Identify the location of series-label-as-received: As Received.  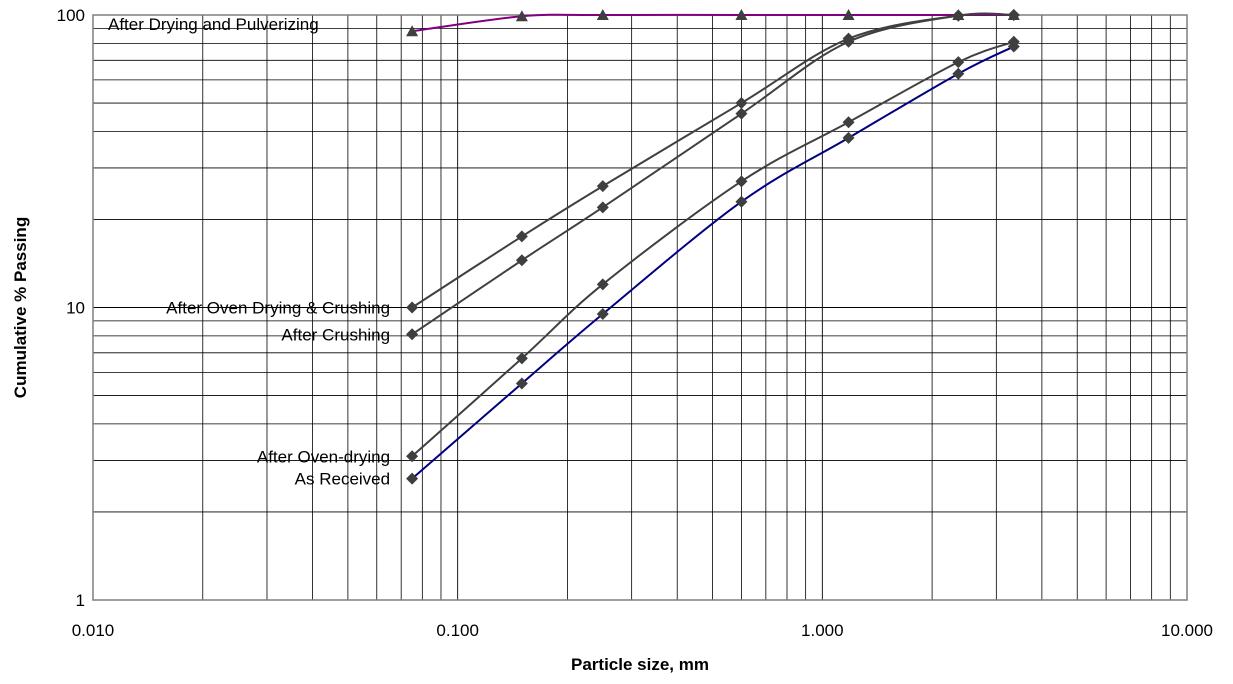
(342, 479).